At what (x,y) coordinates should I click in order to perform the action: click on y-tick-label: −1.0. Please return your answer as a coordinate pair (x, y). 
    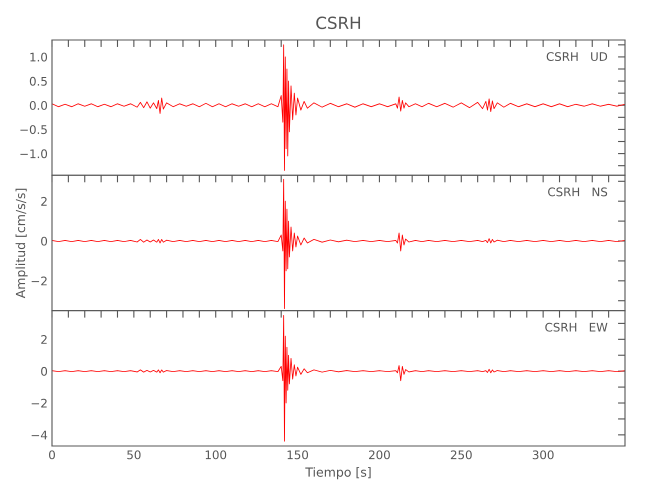
    Looking at the image, I should click on (34, 153).